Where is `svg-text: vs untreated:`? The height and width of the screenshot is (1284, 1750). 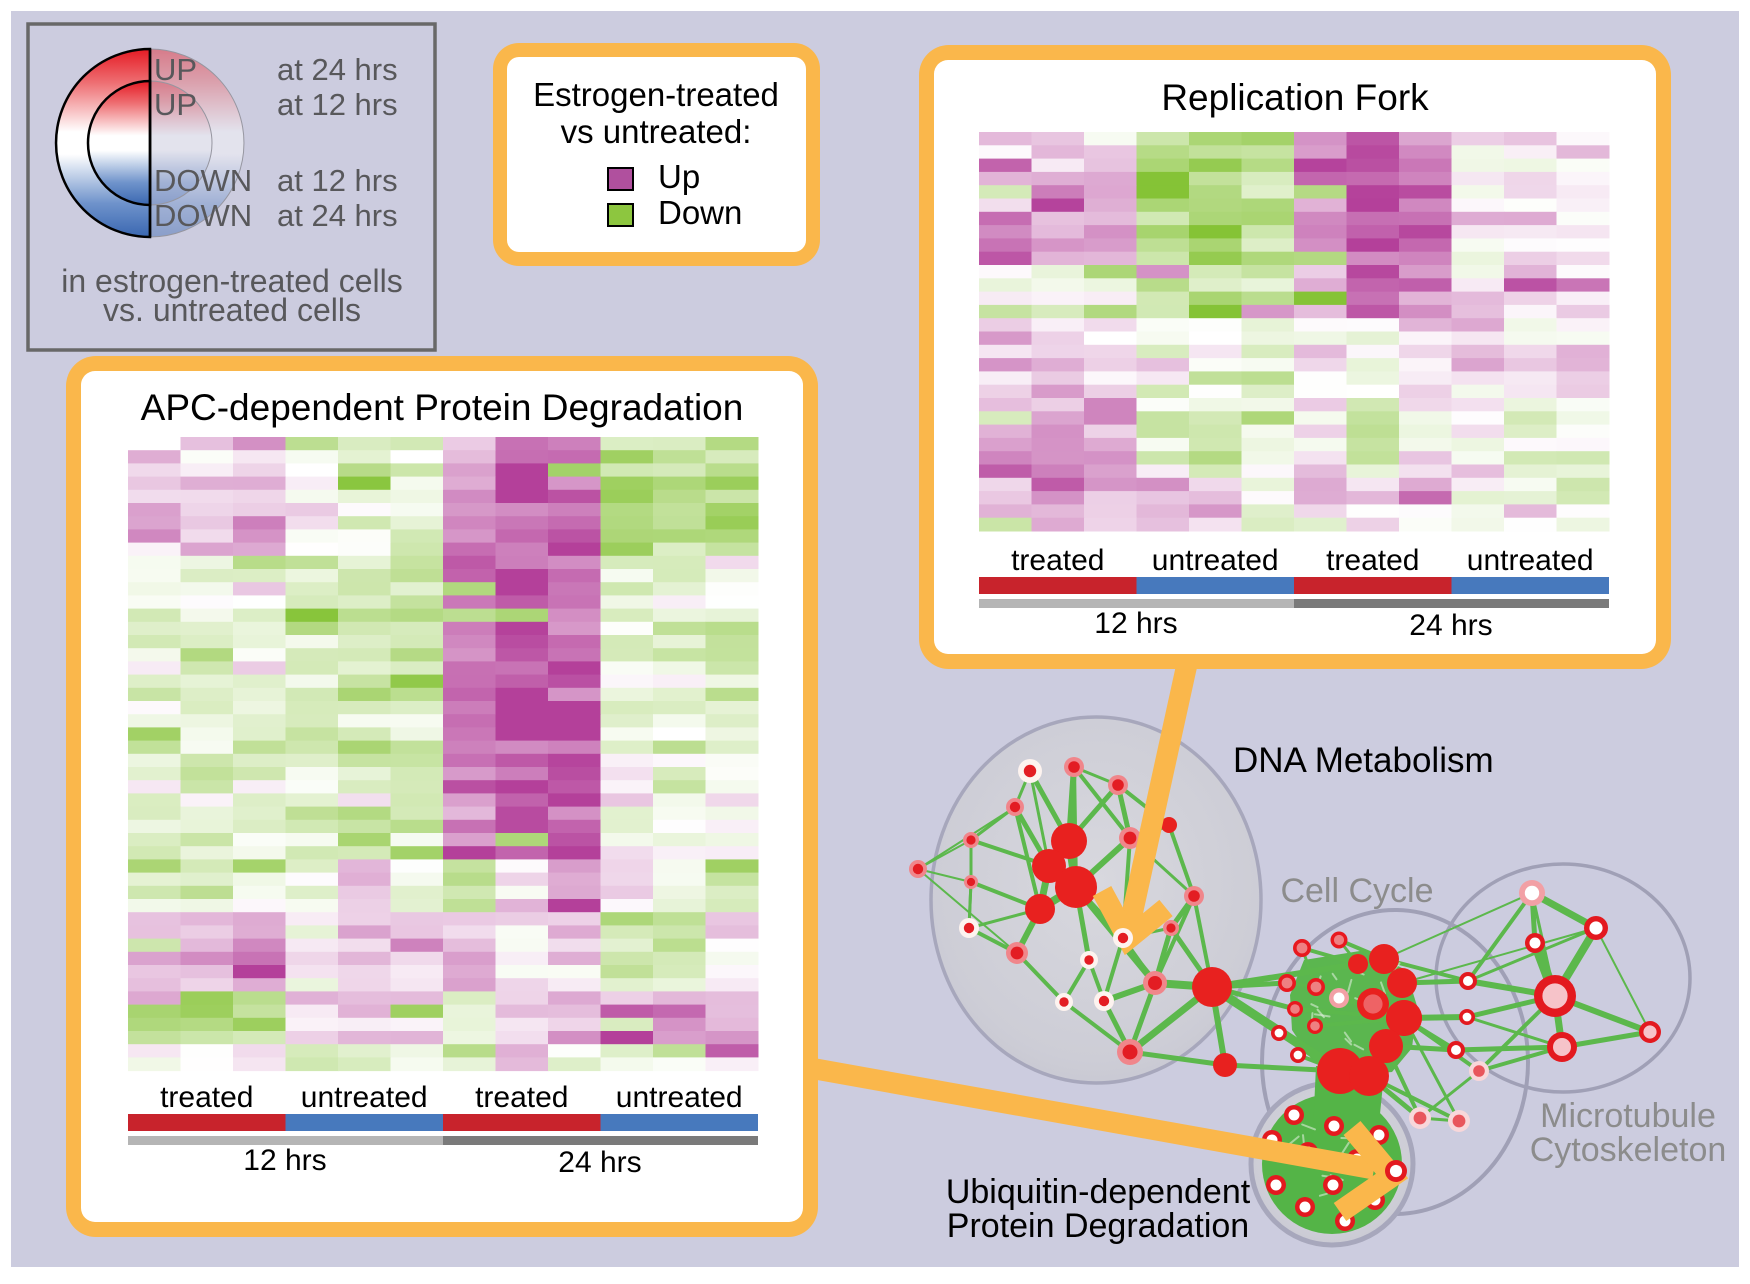 svg-text: vs untreated: is located at coordinates (656, 131).